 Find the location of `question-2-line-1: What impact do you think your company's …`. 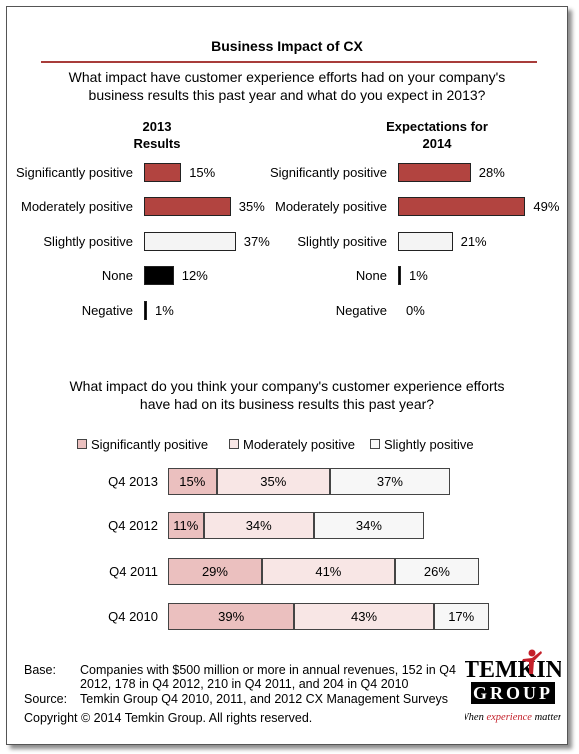

question-2-line-1: What impact do you think your company's … is located at coordinates (287, 386).